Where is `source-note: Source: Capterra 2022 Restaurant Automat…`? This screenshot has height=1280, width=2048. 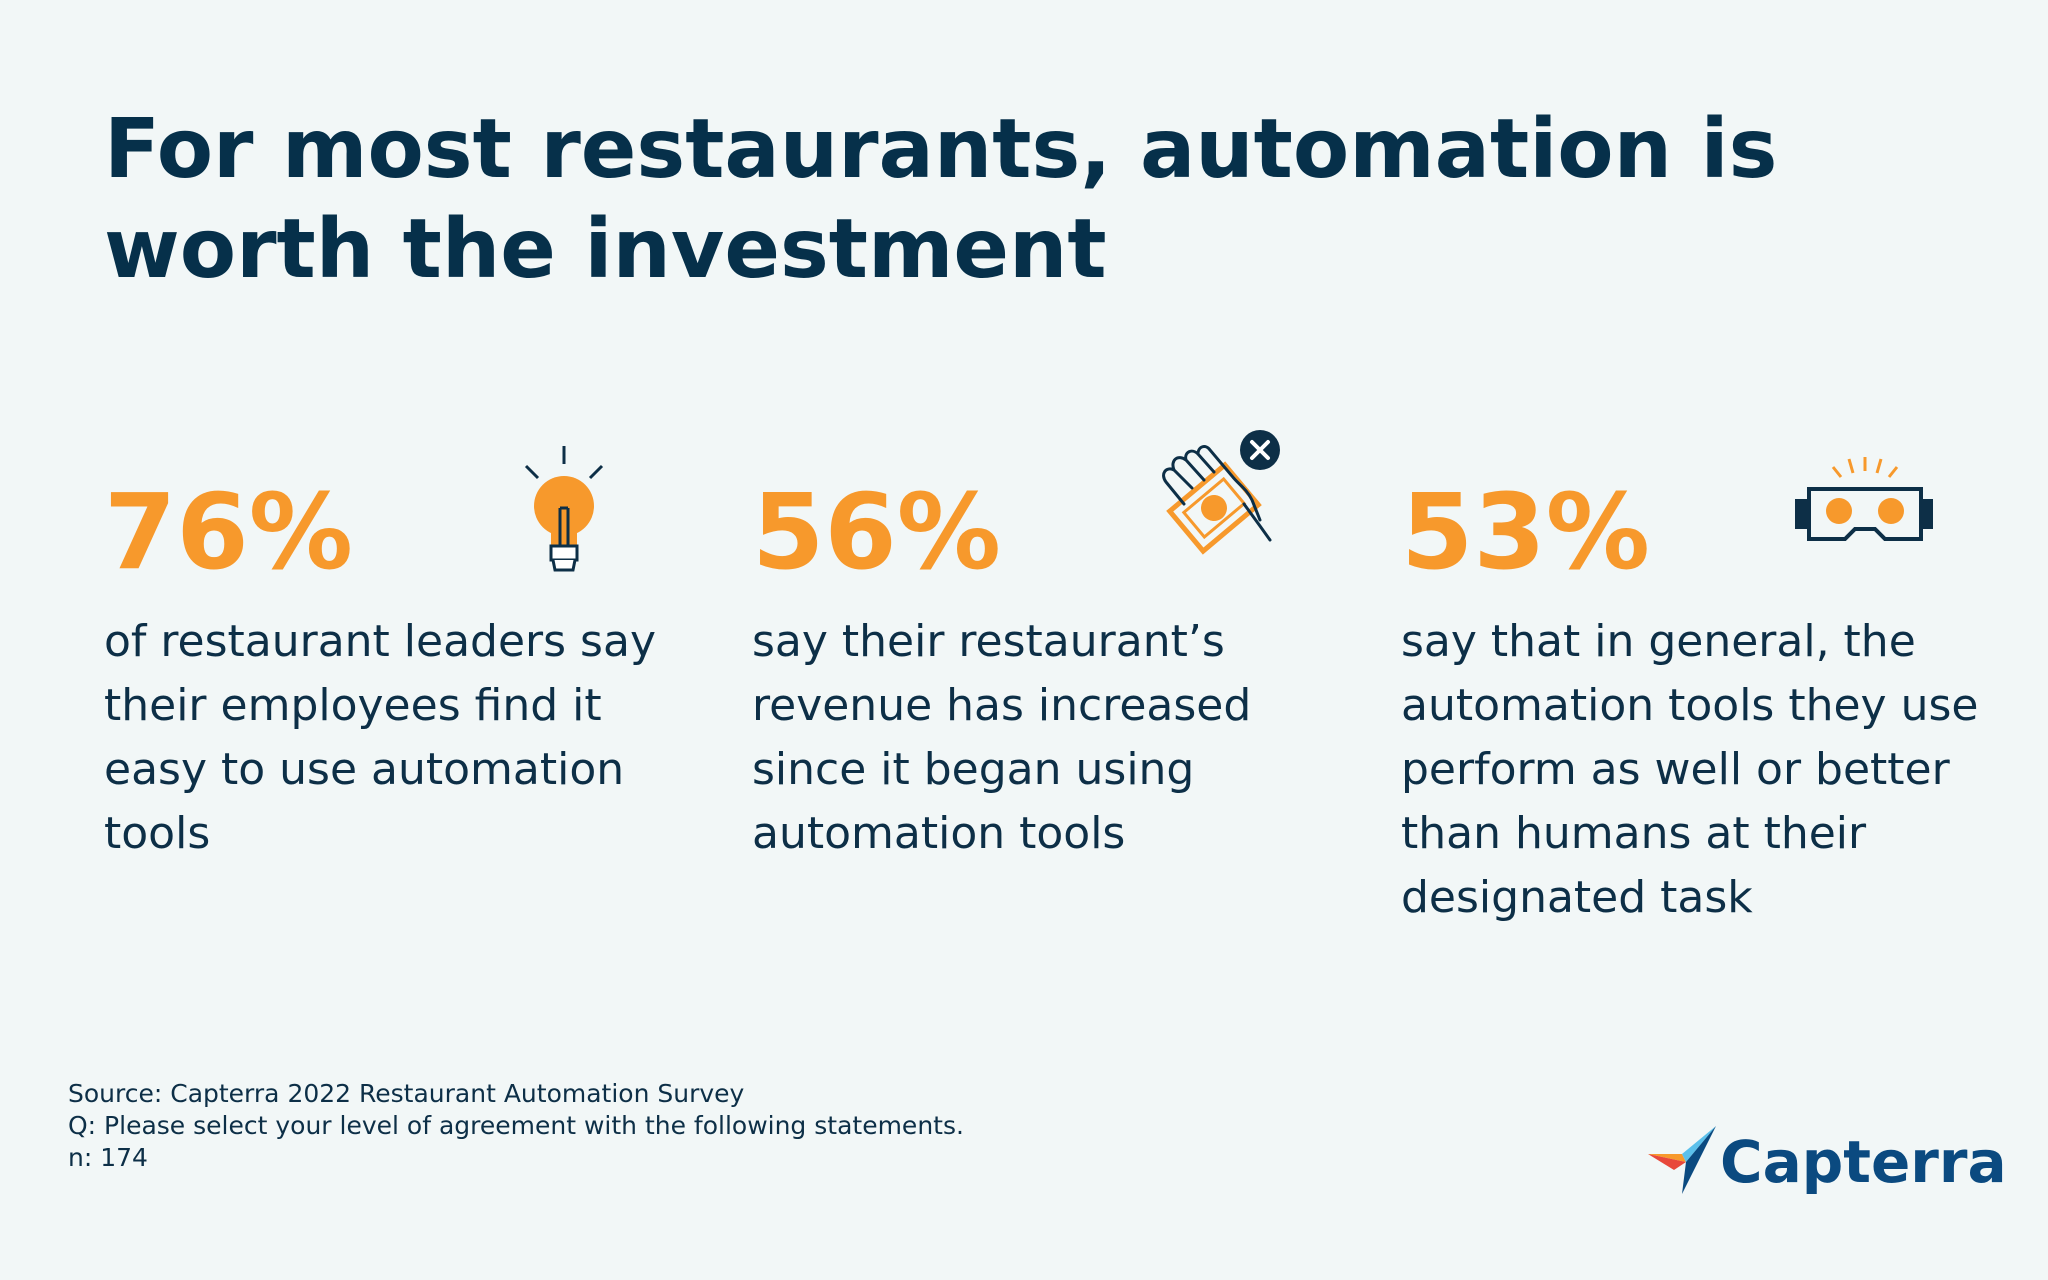 source-note: Source: Capterra 2022 Restaurant Automat… is located at coordinates (516, 1126).